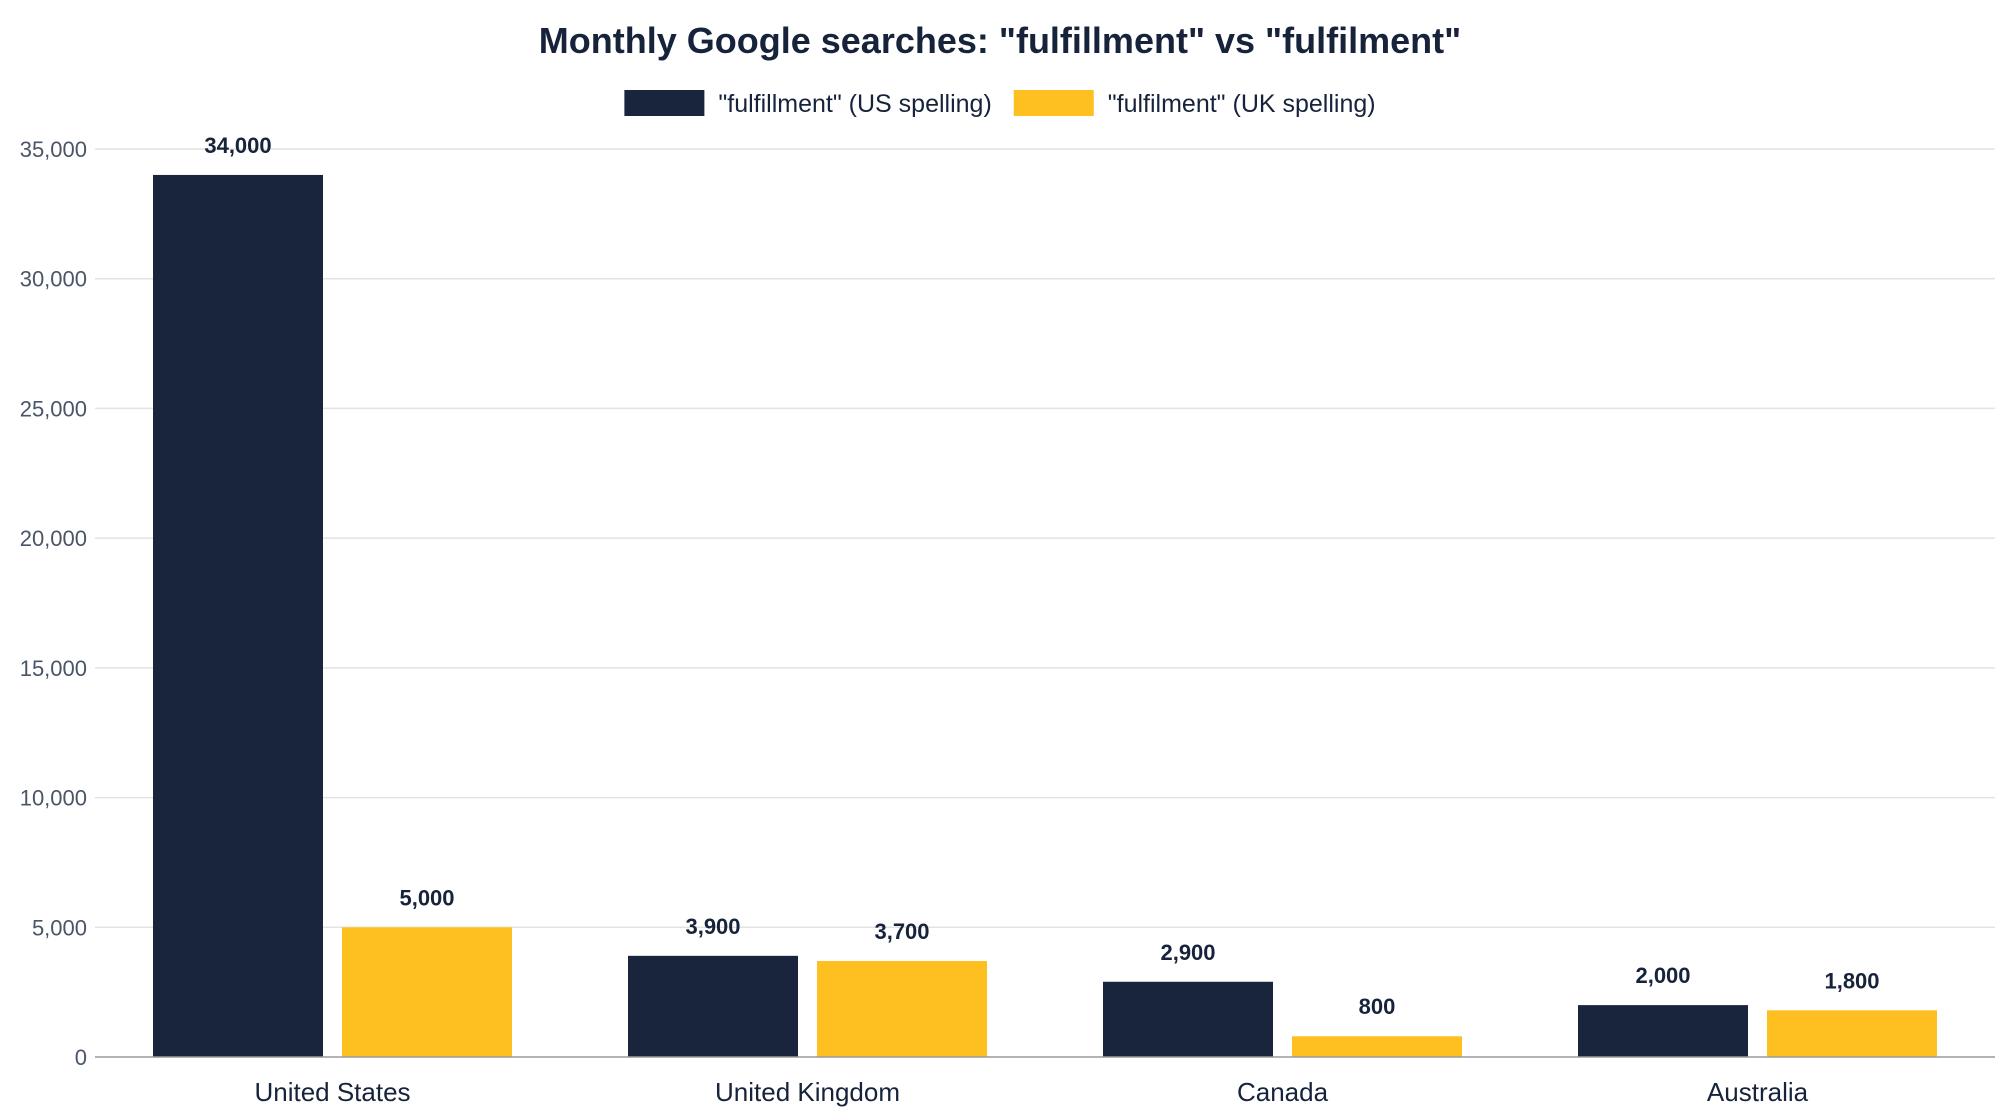 This screenshot has width=2000, height=1120. I want to click on legend-item: "fulfilment" (UK spelling), so click(1194, 104).